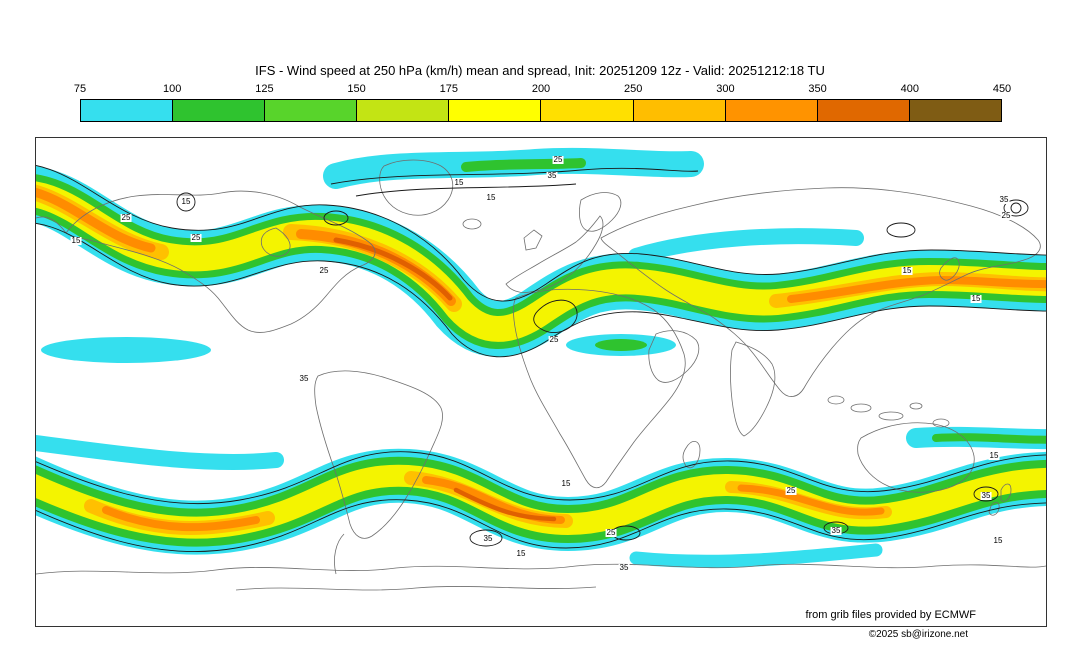 This screenshot has width=1080, height=658. Describe the element at coordinates (817, 89) in the screenshot. I see `colorbar-tick-label: 350` at that location.